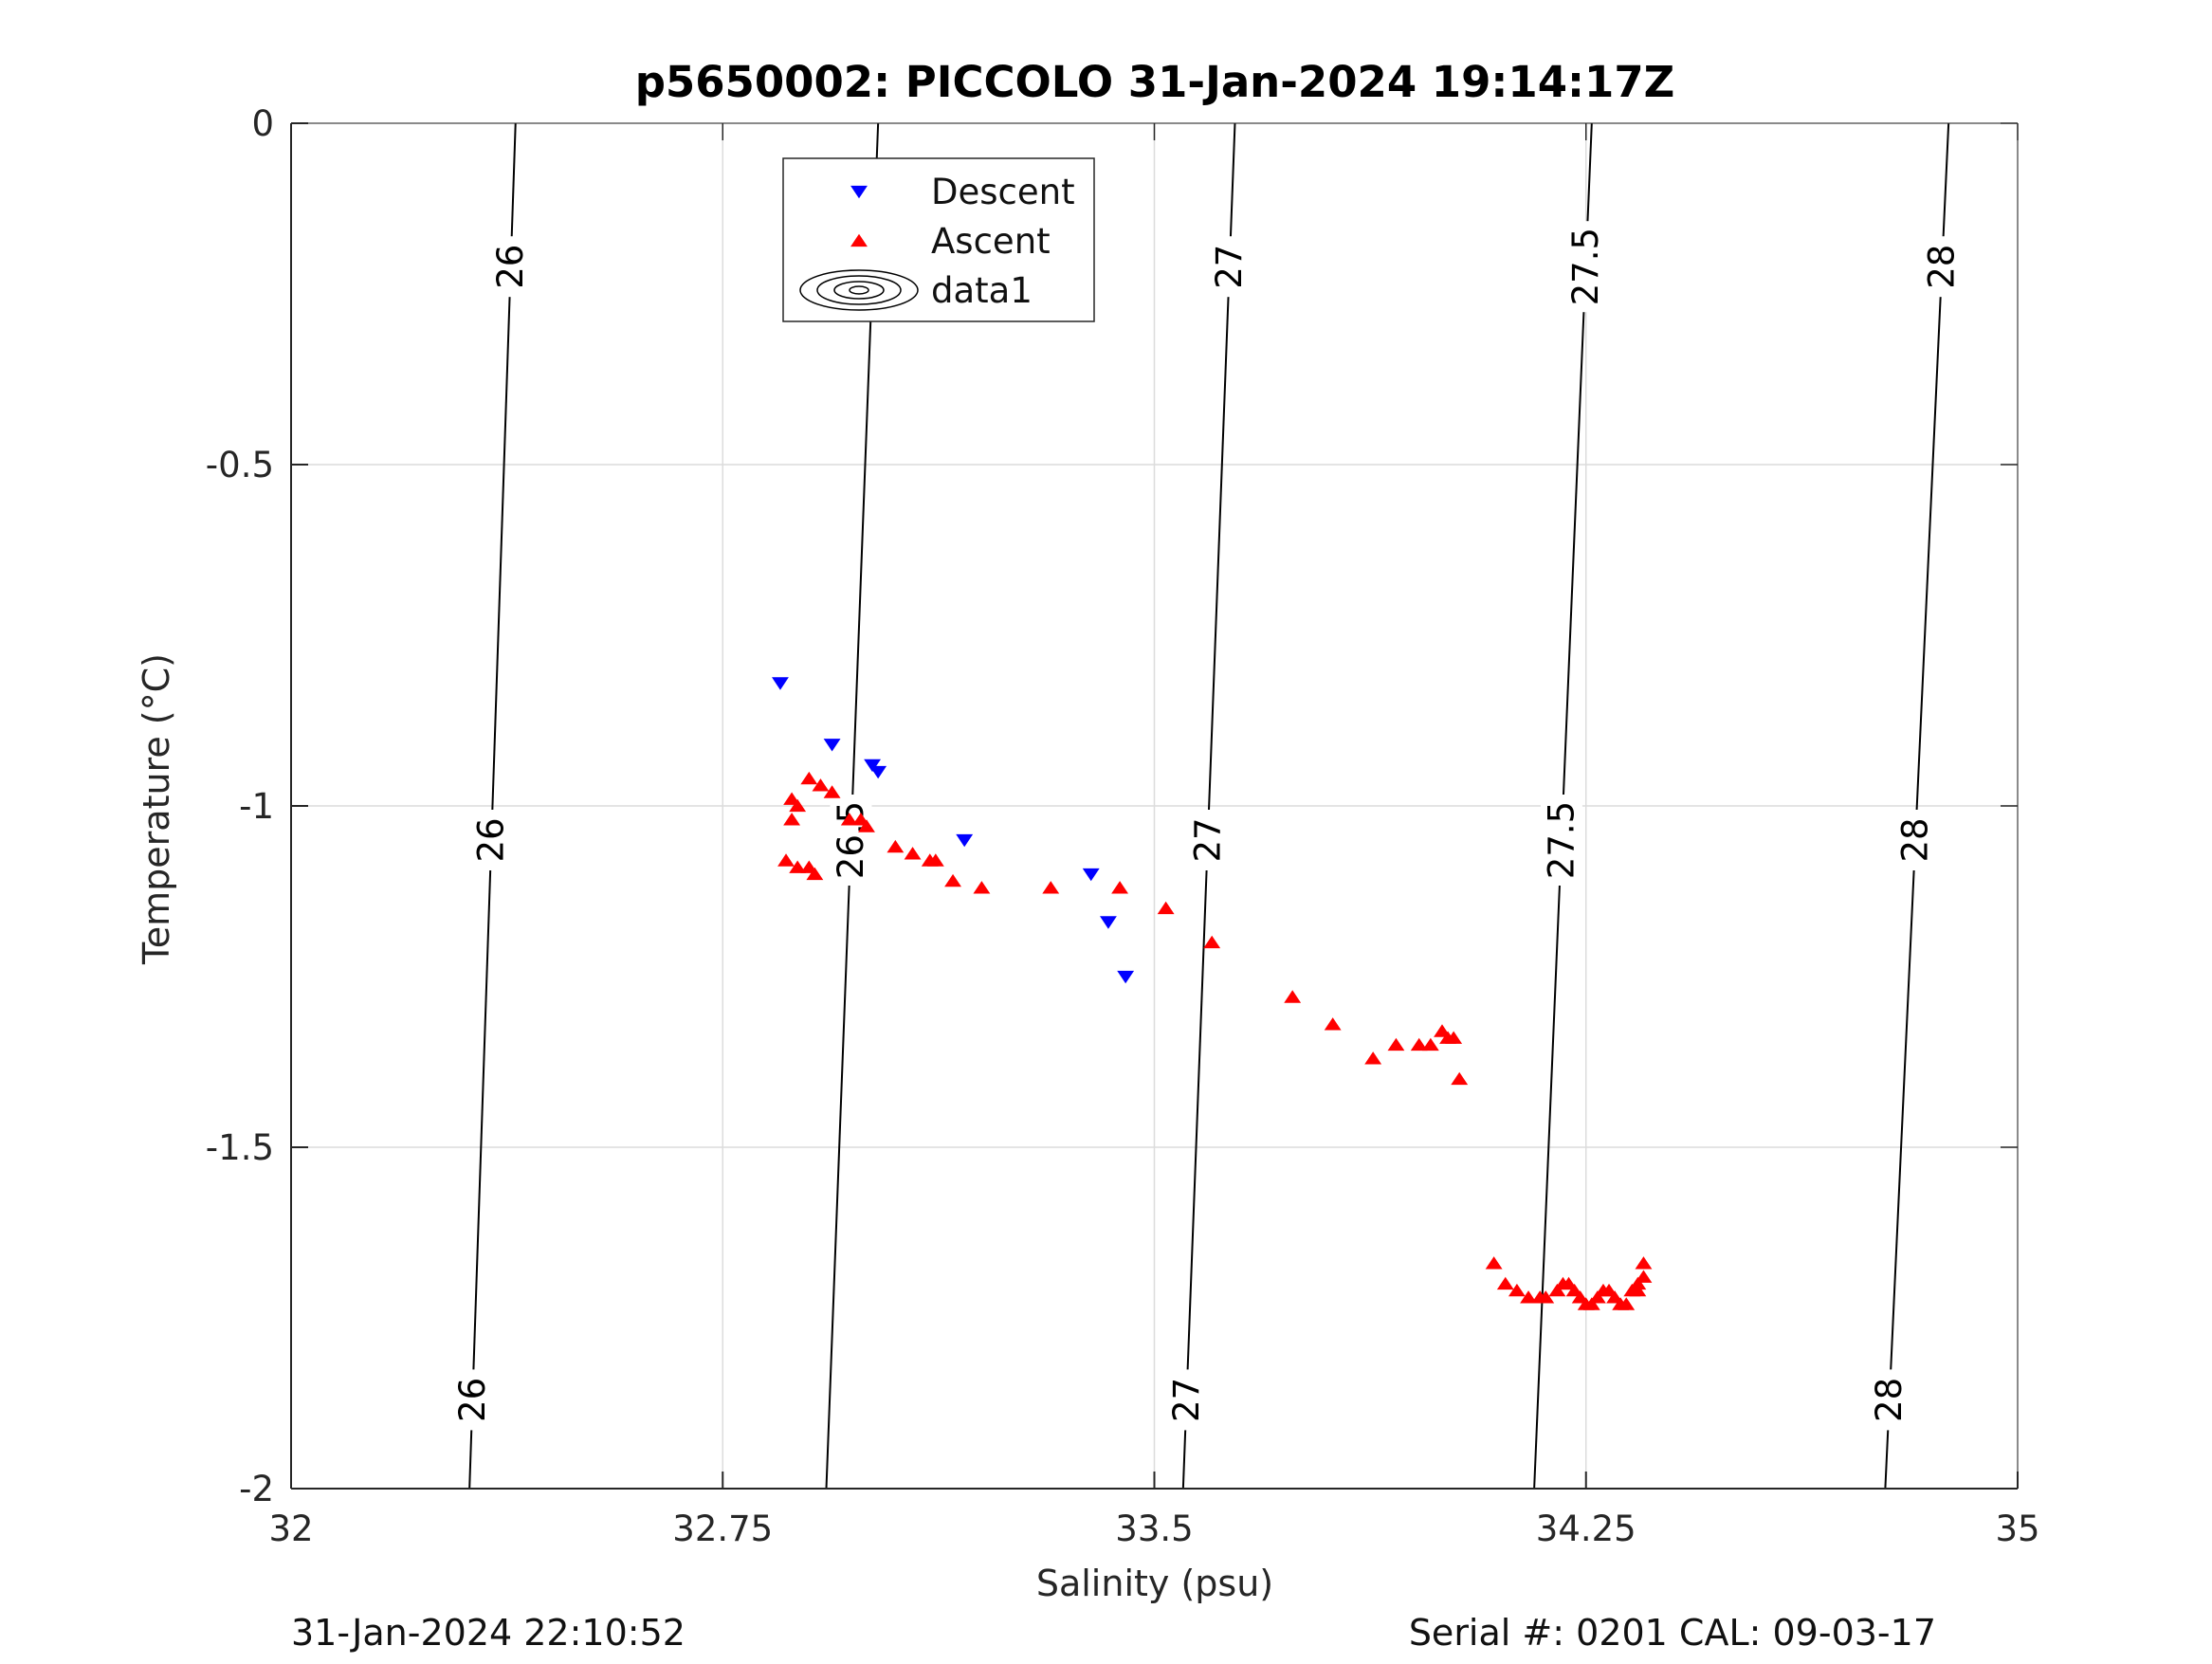  I want to click on chart-title: p5650002: PICCOLO 31-Jan-2024 19:14:17Z, so click(1155, 82).